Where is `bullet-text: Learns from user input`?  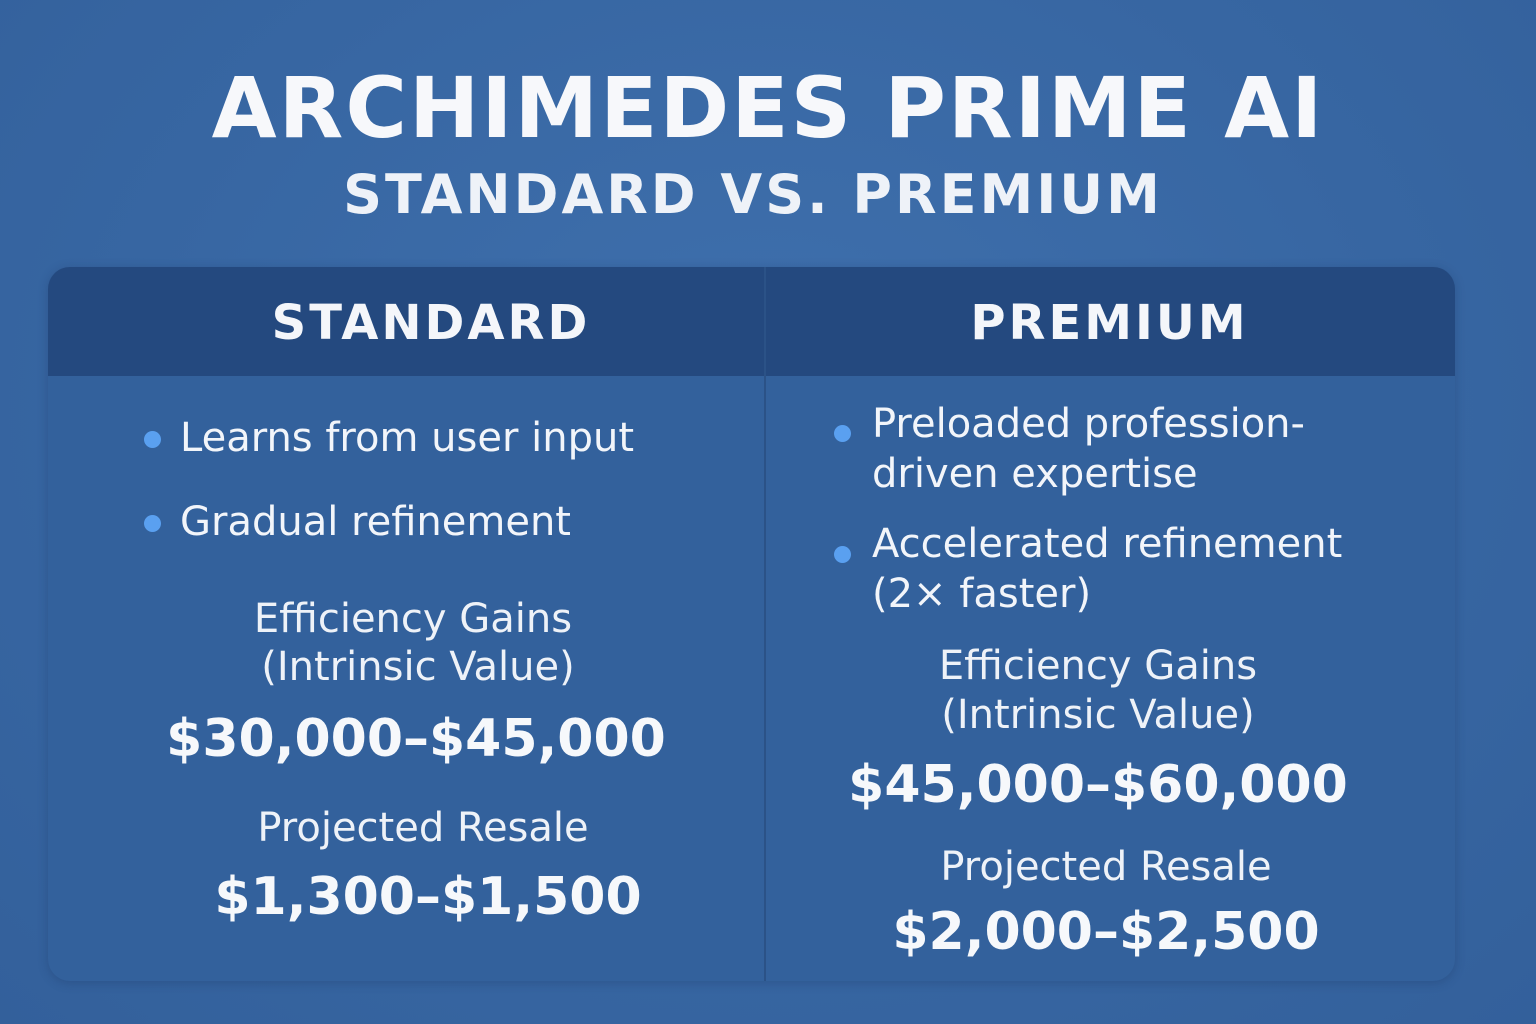 bullet-text: Learns from user input is located at coordinates (407, 438).